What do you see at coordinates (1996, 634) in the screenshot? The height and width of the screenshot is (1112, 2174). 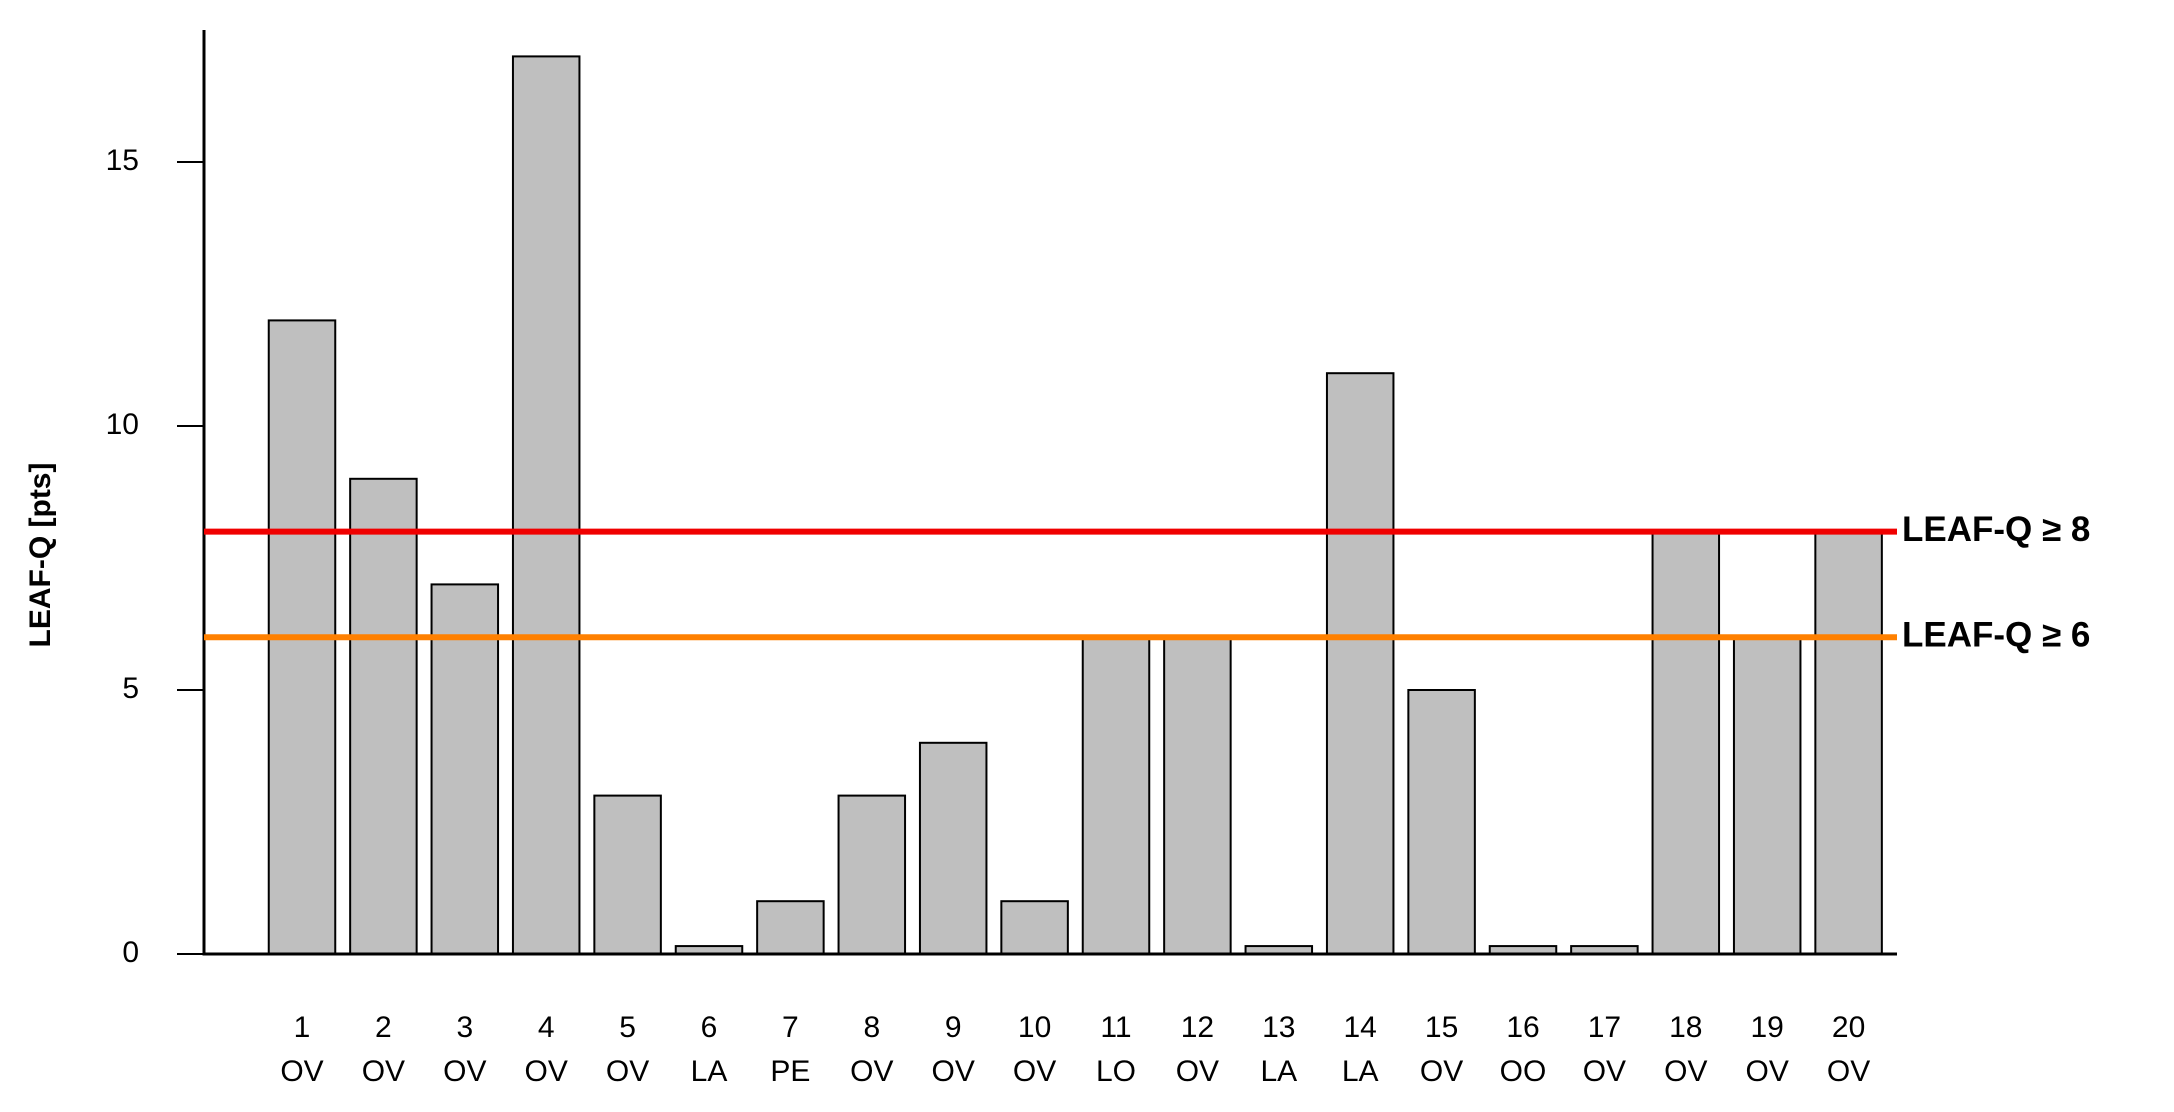 I see `reference-label: LEAF-Q ≥ 6` at bounding box center [1996, 634].